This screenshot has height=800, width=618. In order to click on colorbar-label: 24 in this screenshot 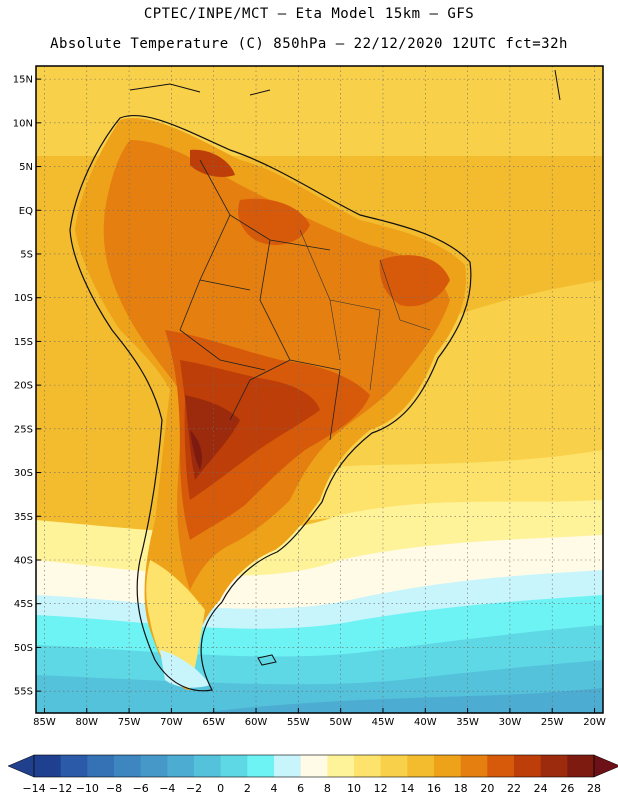, I will do `click(541, 788)`.